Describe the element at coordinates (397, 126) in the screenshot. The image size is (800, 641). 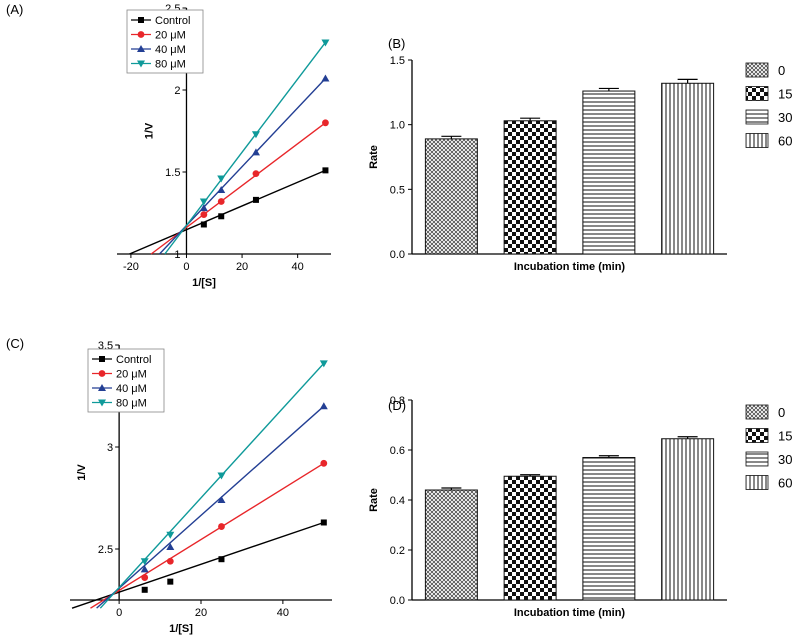
I see `y-tick-label: 1.0` at that location.